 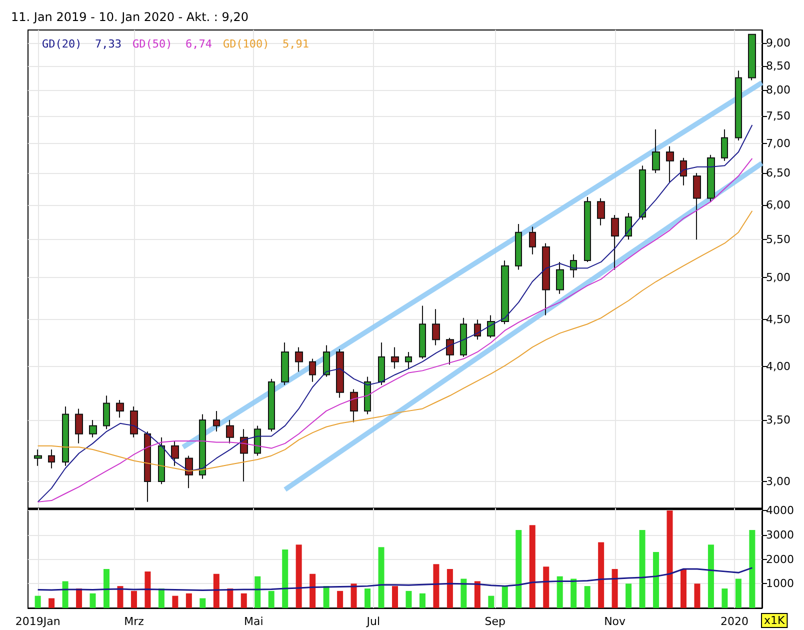 What do you see at coordinates (778, 319) in the screenshot?
I see `y-tick-label: 4,50` at bounding box center [778, 319].